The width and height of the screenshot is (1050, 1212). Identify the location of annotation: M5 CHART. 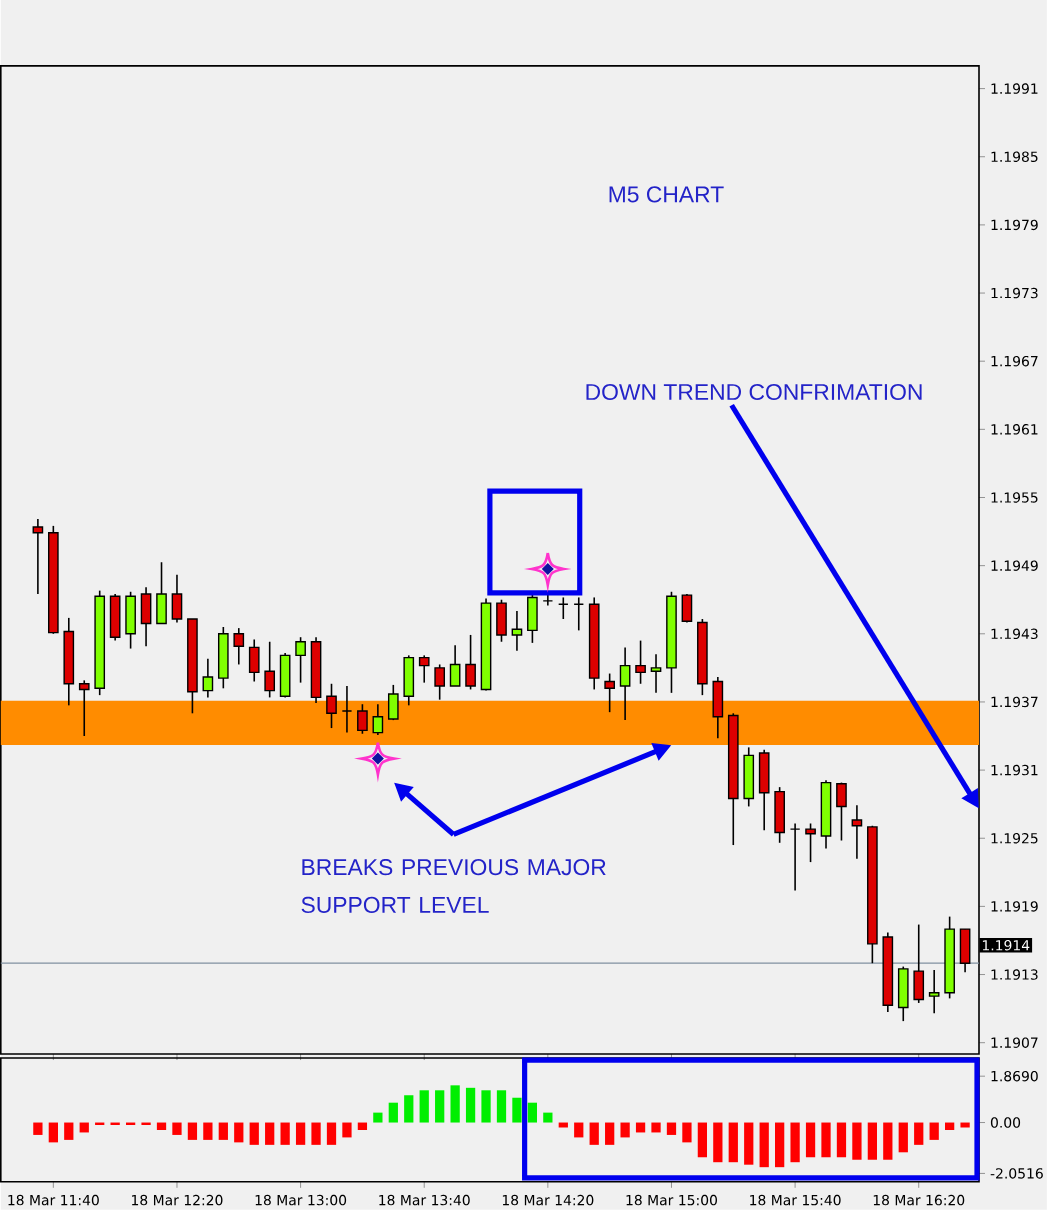
(666, 194).